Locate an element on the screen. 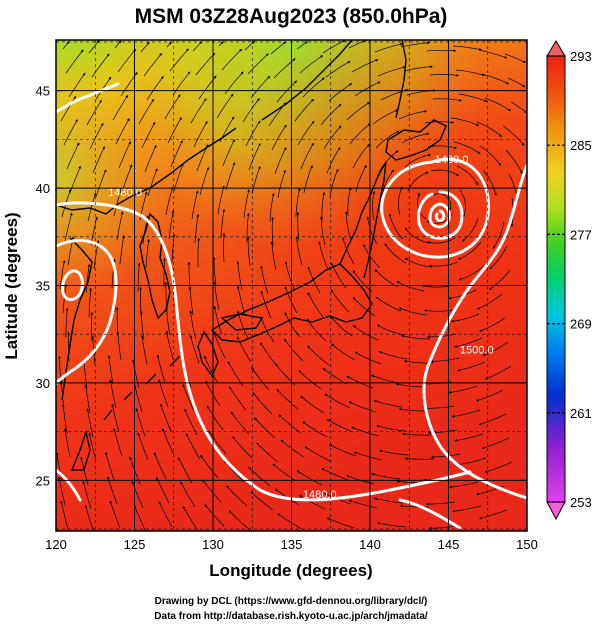  y-axis-label: Latitude (degrees) is located at coordinates (11, 285).